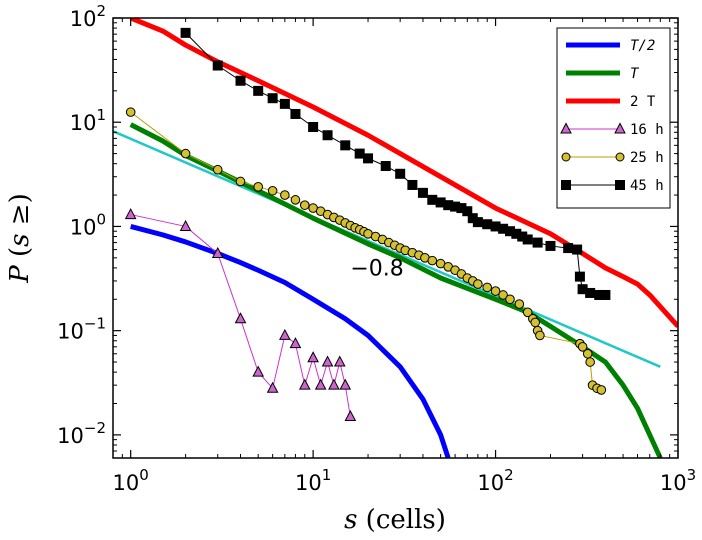  Describe the element at coordinates (603, 74) in the screenshot. I see `legend-item-t: T` at that location.